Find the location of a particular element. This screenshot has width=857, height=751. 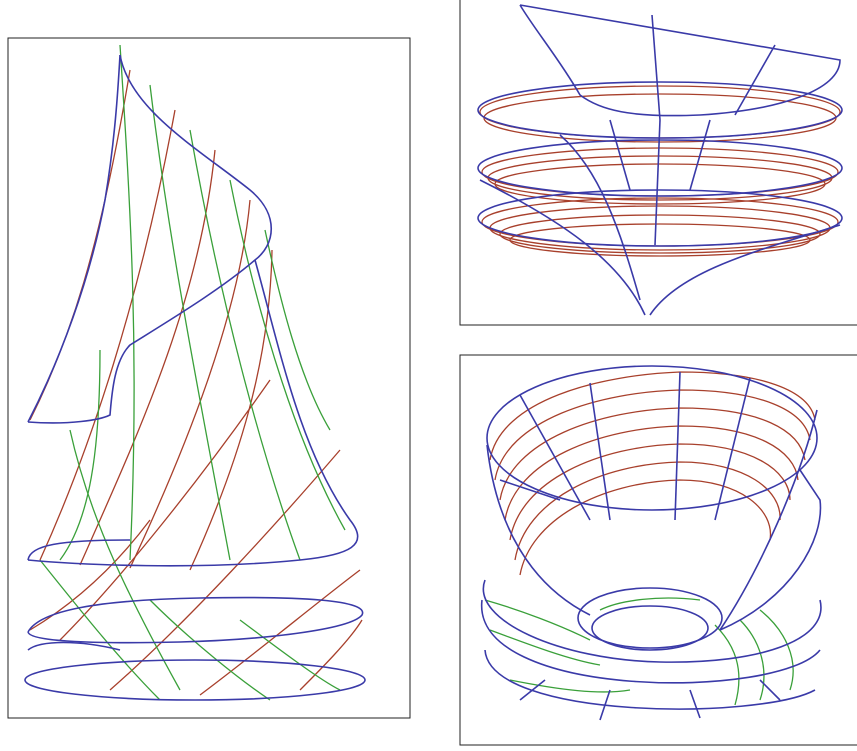

red-bowl-rings is located at coordinates (652, 473).